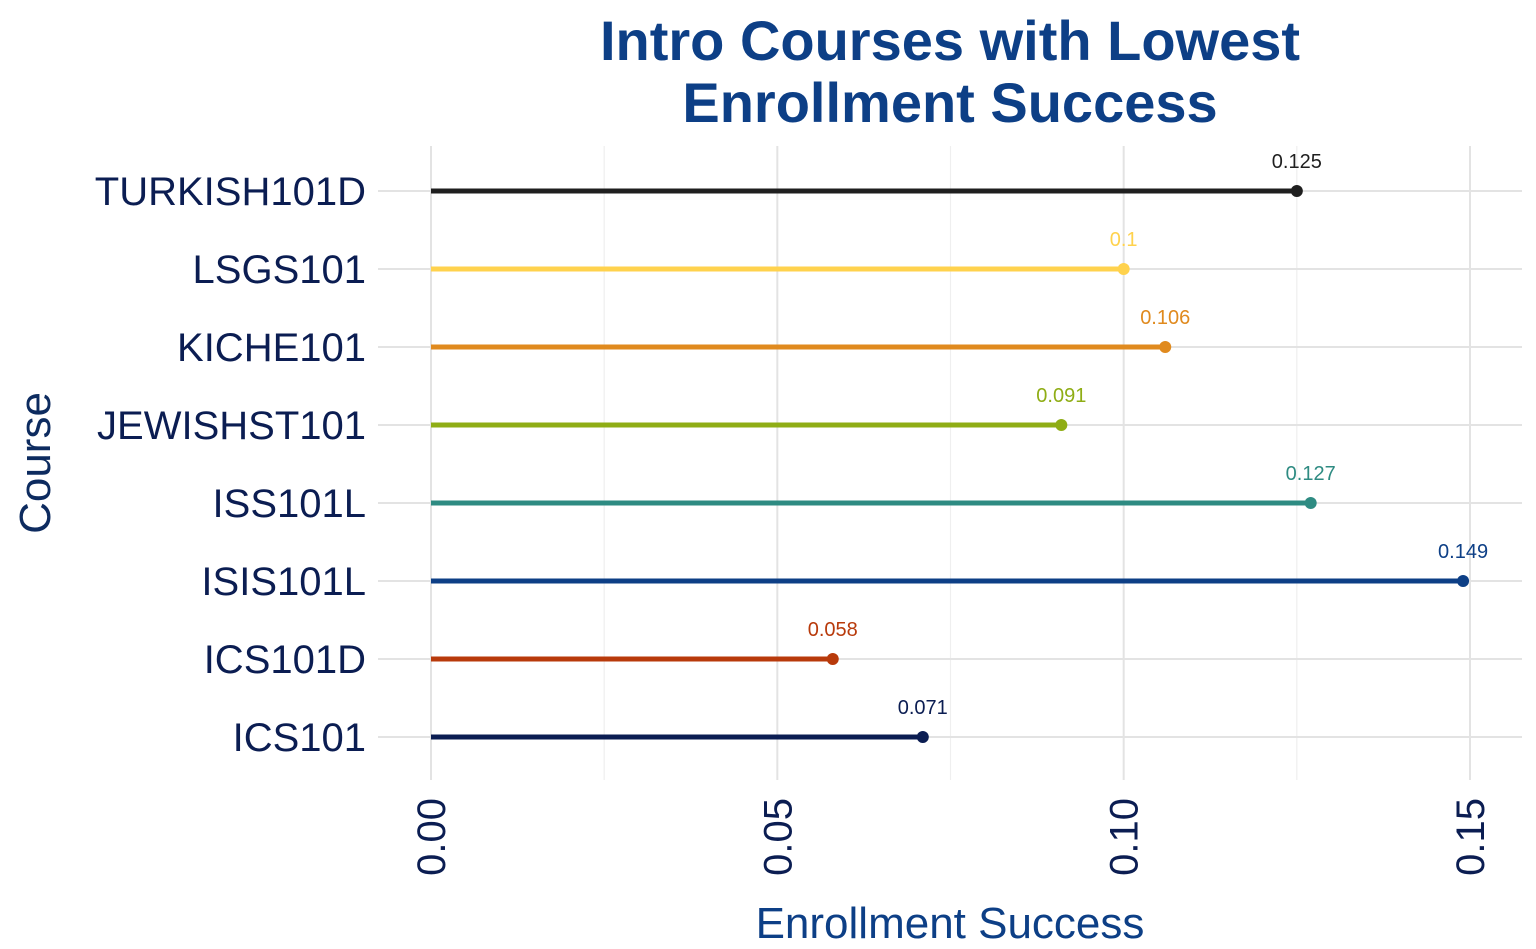 The height and width of the screenshot is (949, 1536). Describe the element at coordinates (279, 270) in the screenshot. I see `category-label: LSGS101` at that location.